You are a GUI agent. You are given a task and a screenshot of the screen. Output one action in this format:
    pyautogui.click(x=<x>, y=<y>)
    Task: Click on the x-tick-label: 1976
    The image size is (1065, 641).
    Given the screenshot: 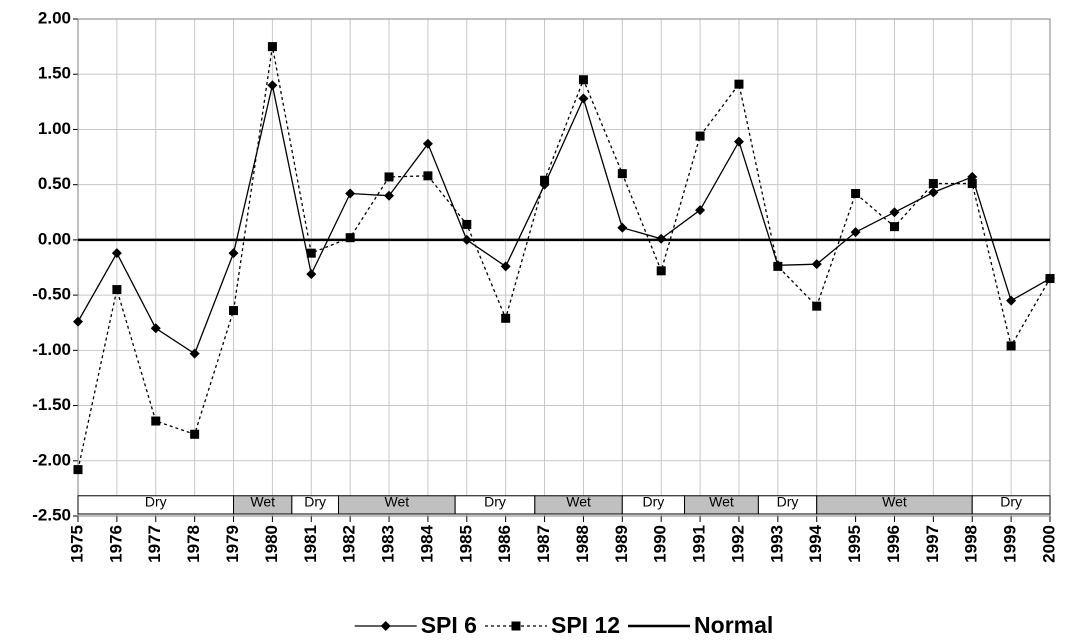 What is the action you would take?
    pyautogui.click(x=115, y=544)
    